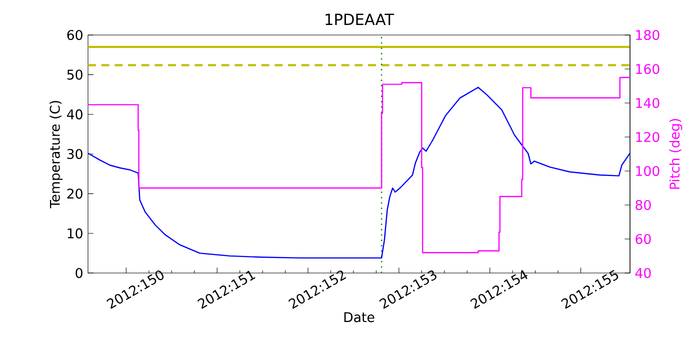 The image size is (700, 350). I want to click on y2-tick-label: 120, so click(648, 137).